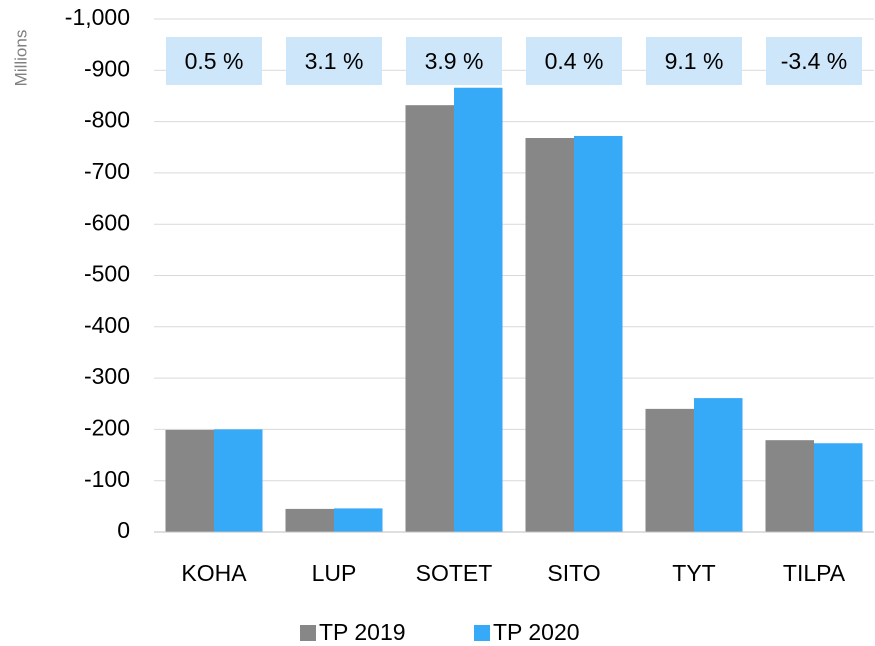  What do you see at coordinates (107, 479) in the screenshot?
I see `y-tick-label: -100` at bounding box center [107, 479].